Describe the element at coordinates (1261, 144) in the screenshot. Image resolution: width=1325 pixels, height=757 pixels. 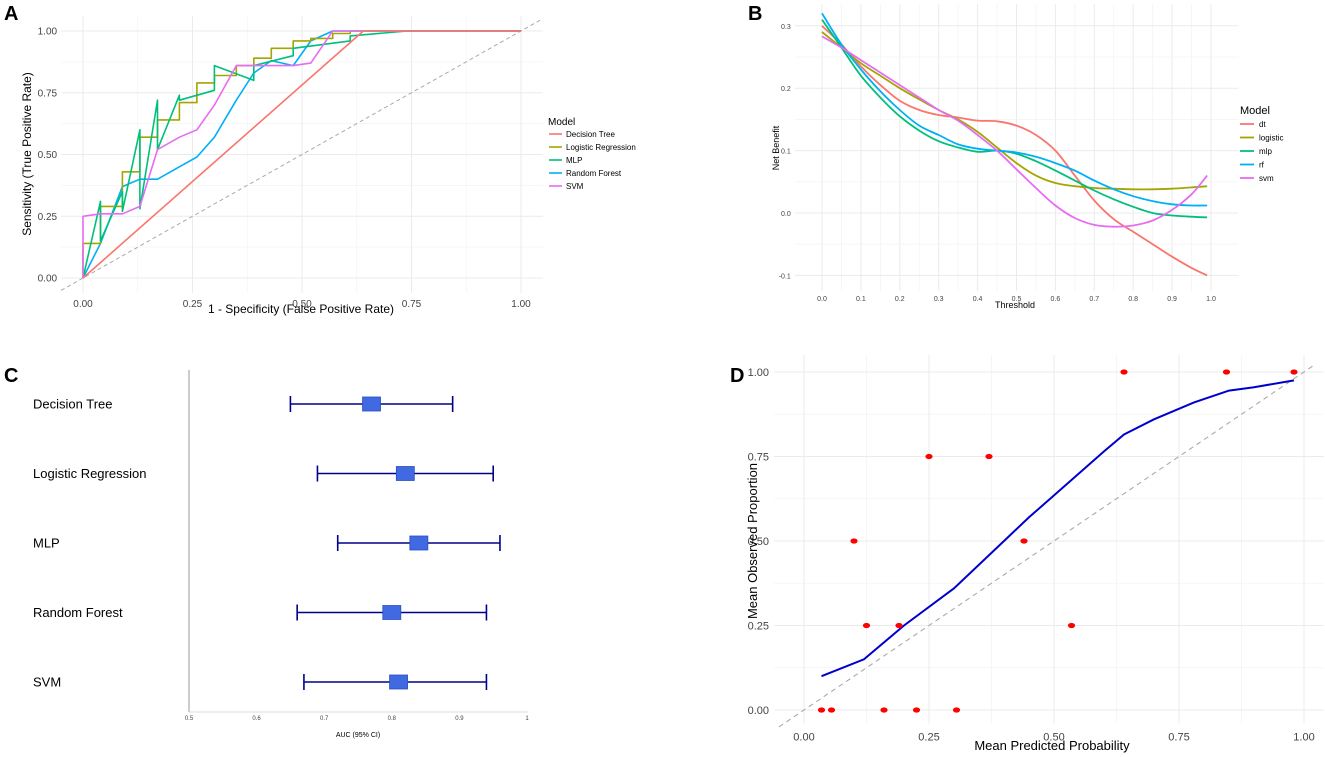
I see `dca-legend: Model dt logistic mlp rf svm` at that location.